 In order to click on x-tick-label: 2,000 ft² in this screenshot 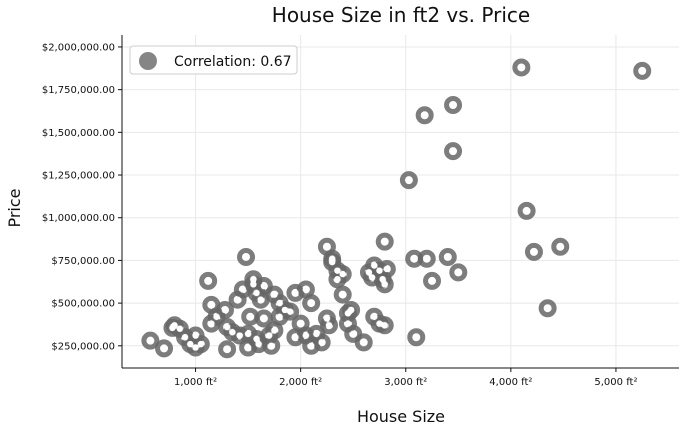, I will do `click(300, 382)`.